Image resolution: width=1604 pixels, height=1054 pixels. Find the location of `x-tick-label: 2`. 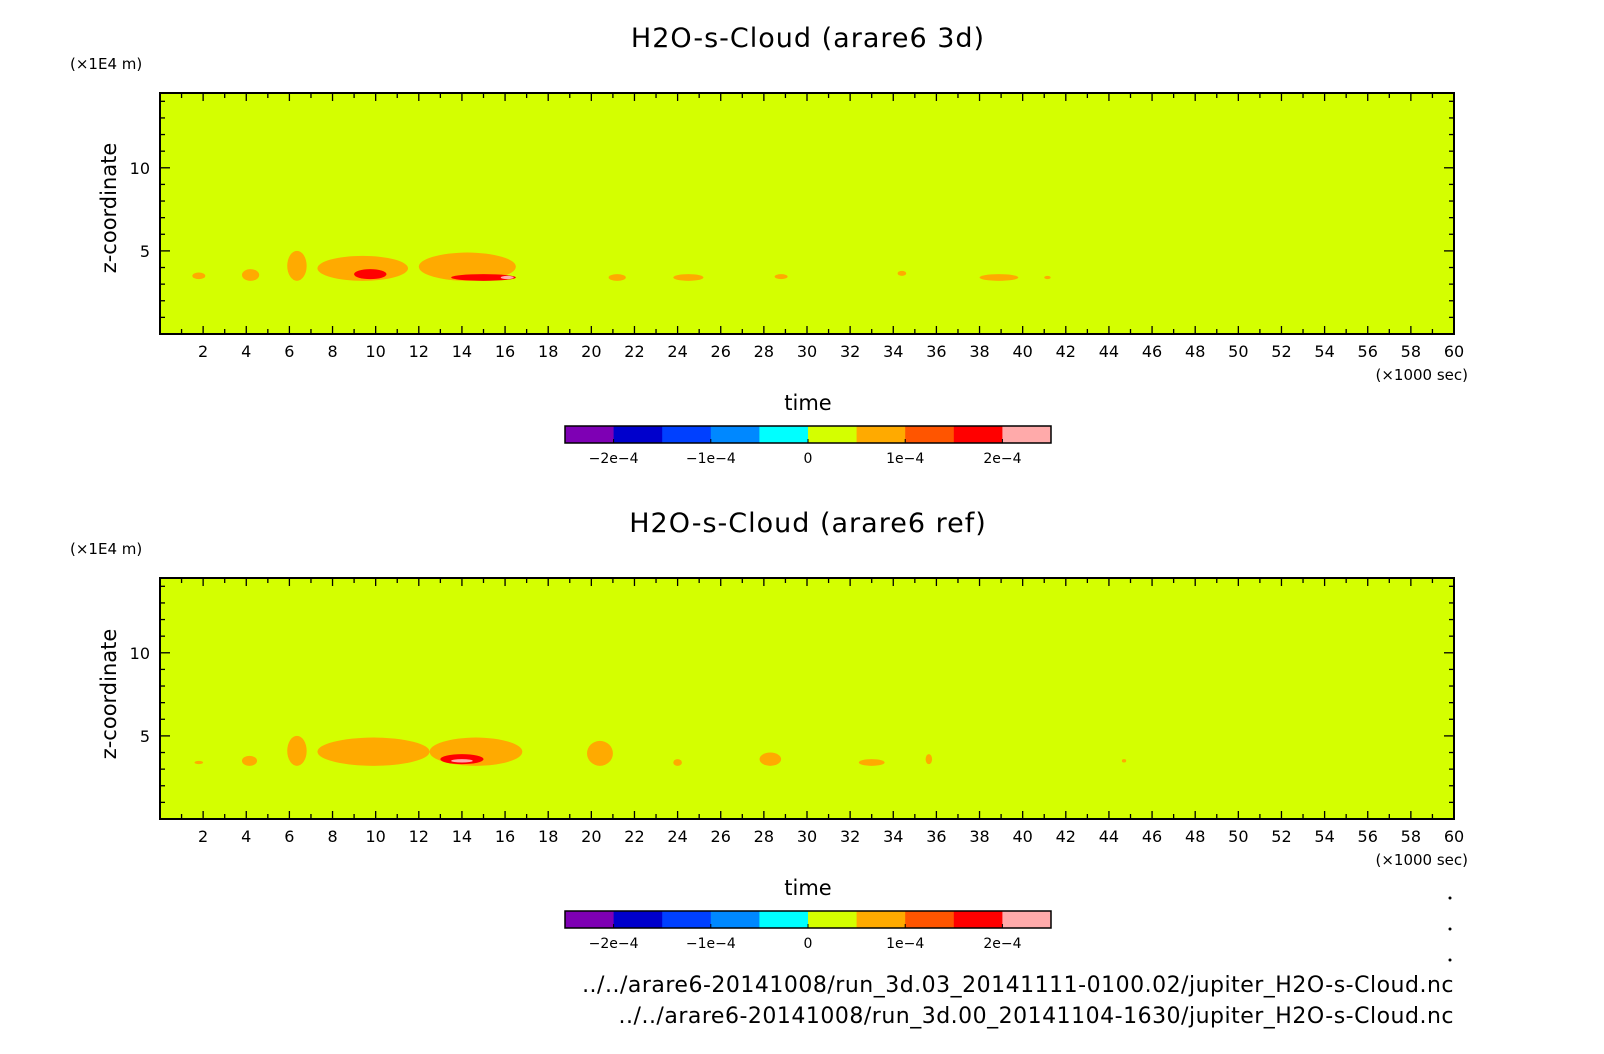

x-tick-label: 2 is located at coordinates (203, 836).